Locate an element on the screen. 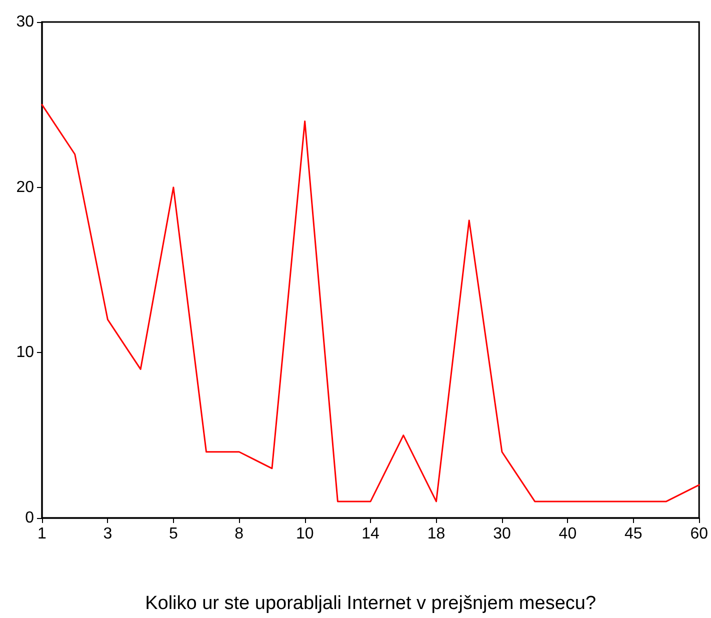 This screenshot has height=618, width=711. y-tick-label: 30 is located at coordinates (25, 22).